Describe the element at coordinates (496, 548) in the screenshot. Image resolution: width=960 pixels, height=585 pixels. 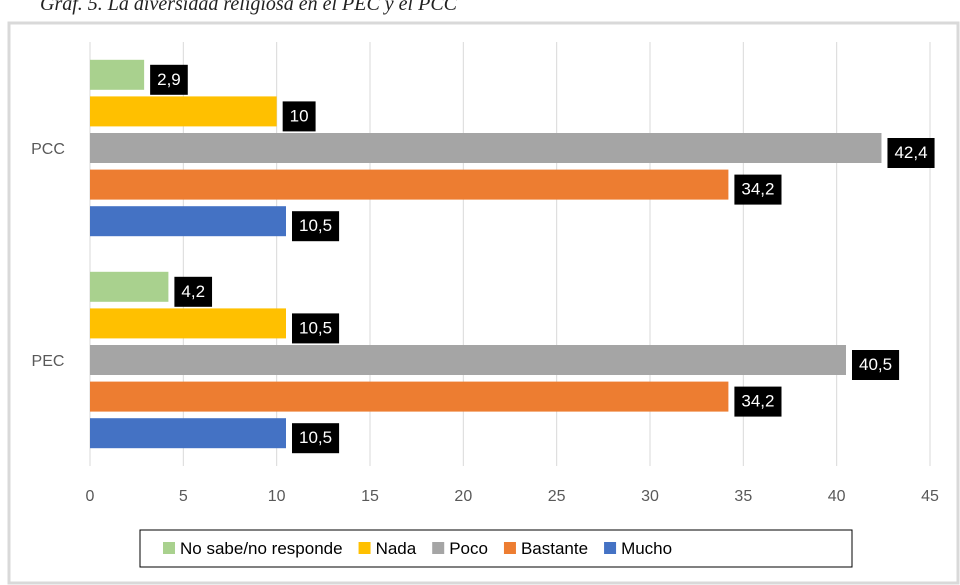
I see `legend-box` at that location.